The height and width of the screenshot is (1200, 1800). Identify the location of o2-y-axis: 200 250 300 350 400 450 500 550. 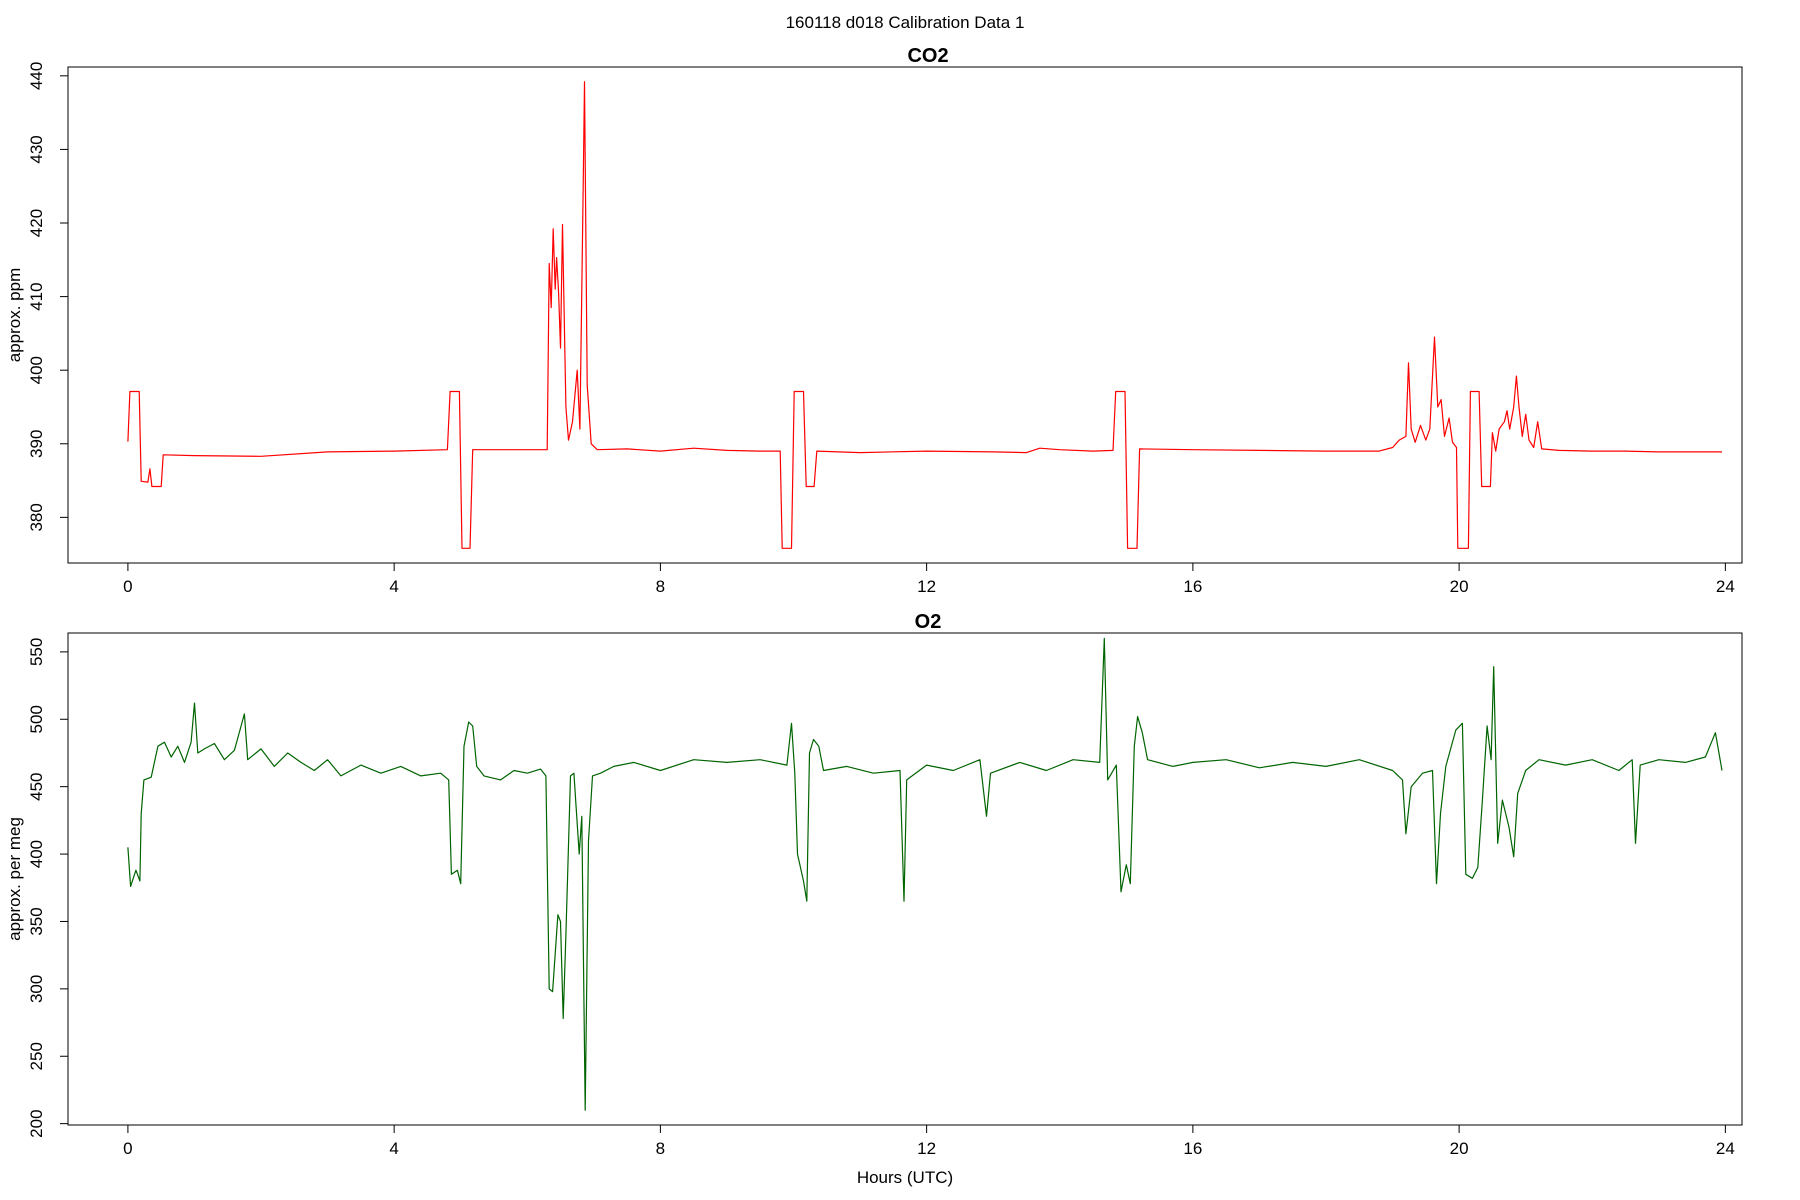
(47, 888).